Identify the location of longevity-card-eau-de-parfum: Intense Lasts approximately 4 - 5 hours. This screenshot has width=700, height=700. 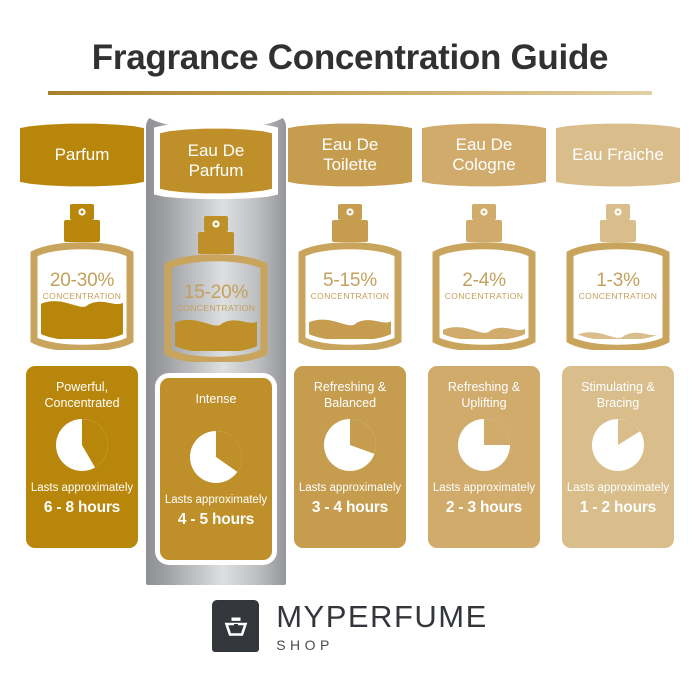
(216, 469).